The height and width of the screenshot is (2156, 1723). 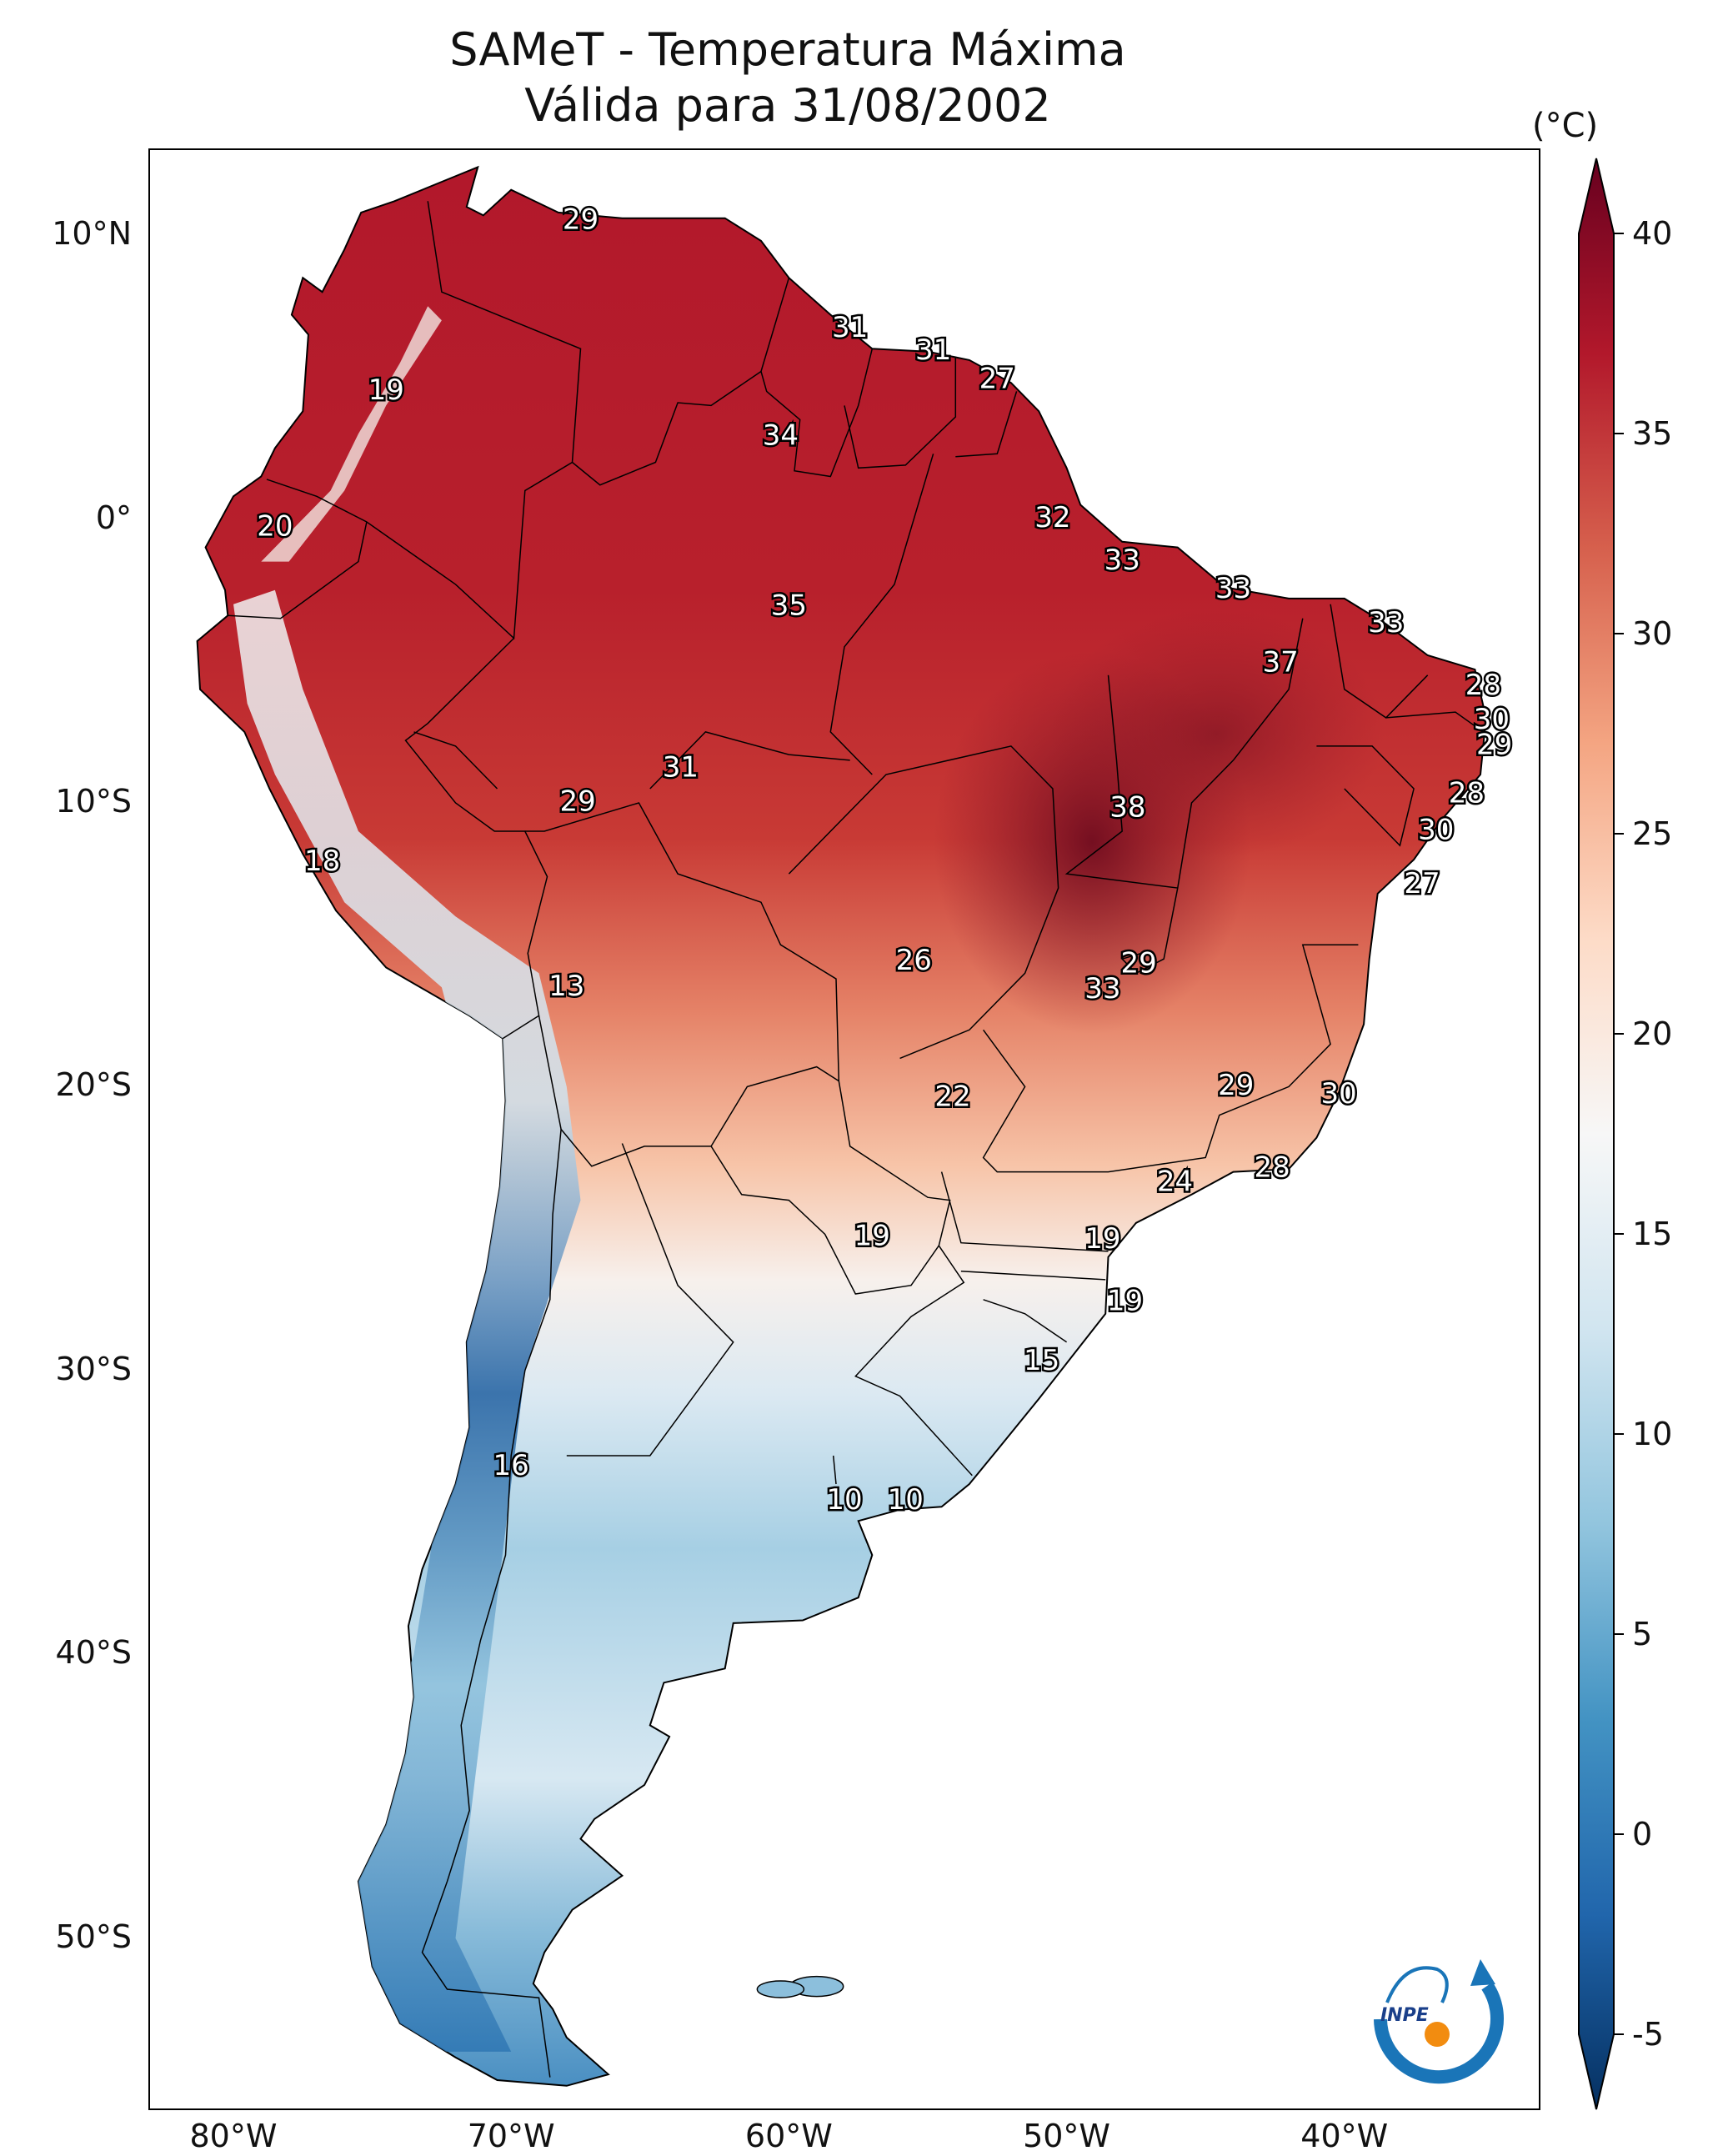 I want to click on colorbar: 40 35 30 25 20 15 10 5 0 -5, so click(x=1625, y=1134).